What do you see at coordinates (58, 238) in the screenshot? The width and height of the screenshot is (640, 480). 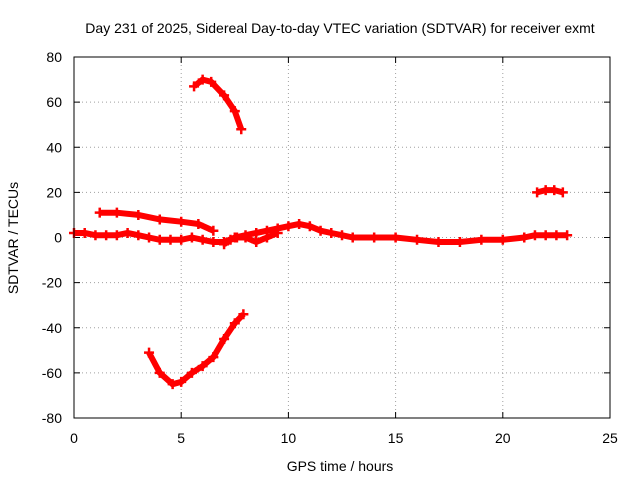 I see `y-tick-label: 0` at bounding box center [58, 238].